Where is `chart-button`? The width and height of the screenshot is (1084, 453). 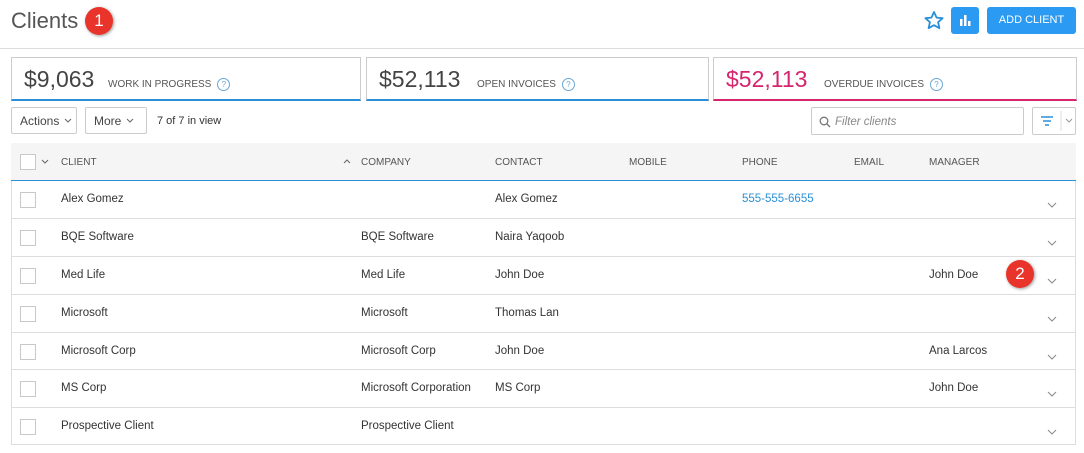 chart-button is located at coordinates (965, 20).